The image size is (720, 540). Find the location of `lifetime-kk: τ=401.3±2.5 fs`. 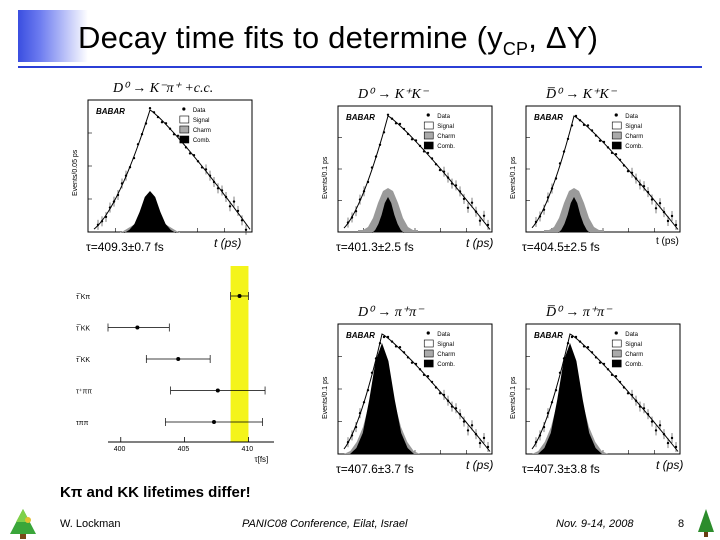

lifetime-kk: τ=401.3±2.5 fs is located at coordinates (375, 247).